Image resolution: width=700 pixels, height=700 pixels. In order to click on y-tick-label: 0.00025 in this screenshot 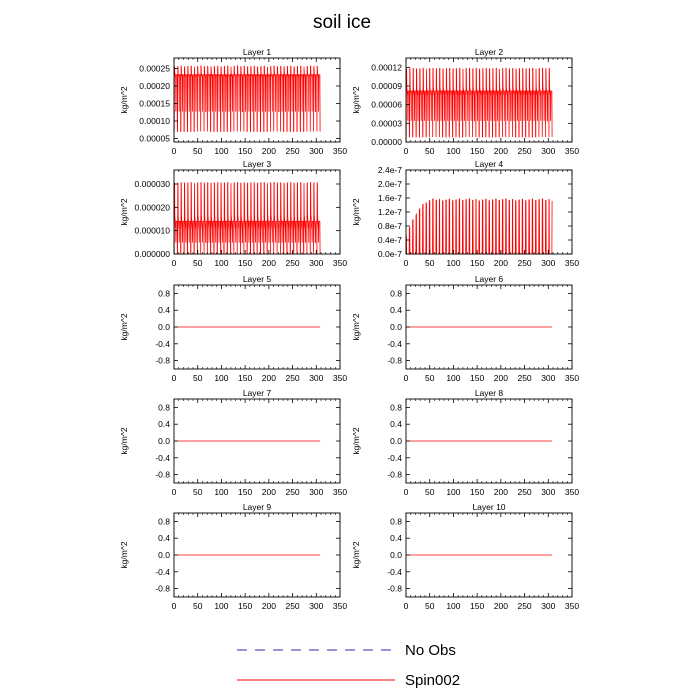, I will do `click(154, 69)`.